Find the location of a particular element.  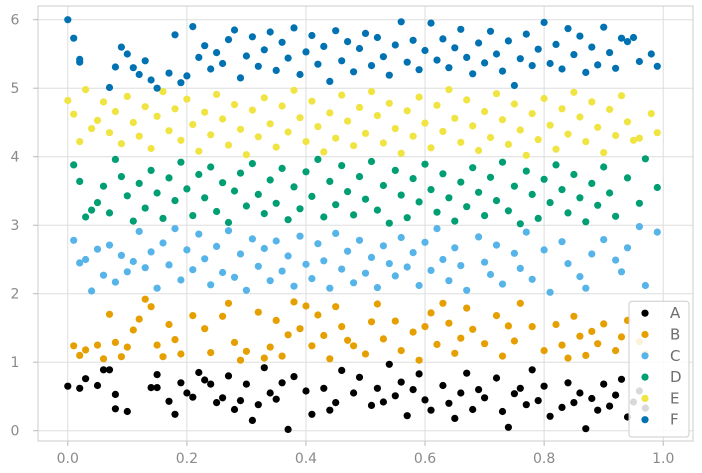

y-tick-label: 1 is located at coordinates (15, 363).